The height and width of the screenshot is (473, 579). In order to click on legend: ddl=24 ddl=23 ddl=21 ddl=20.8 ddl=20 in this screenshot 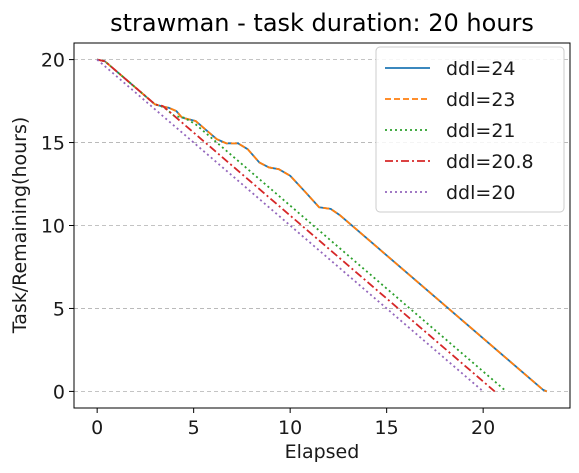, I will do `click(470, 129)`.